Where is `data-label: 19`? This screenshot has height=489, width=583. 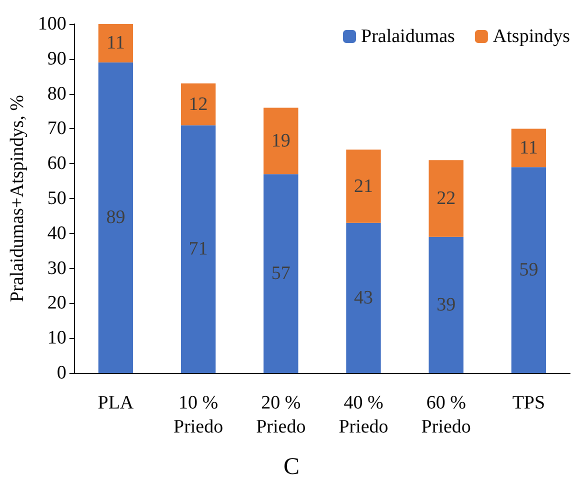 data-label: 19 is located at coordinates (280, 141).